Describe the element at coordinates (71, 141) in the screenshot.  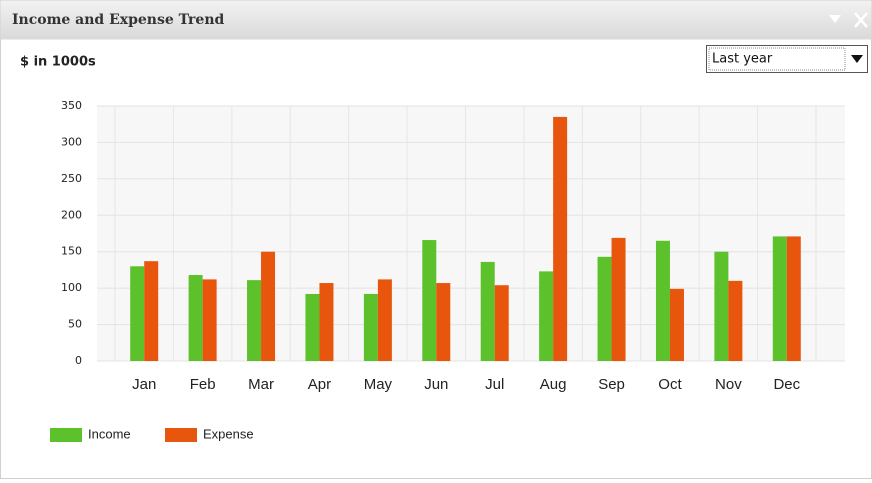
I see `y-tick-label: 300` at that location.